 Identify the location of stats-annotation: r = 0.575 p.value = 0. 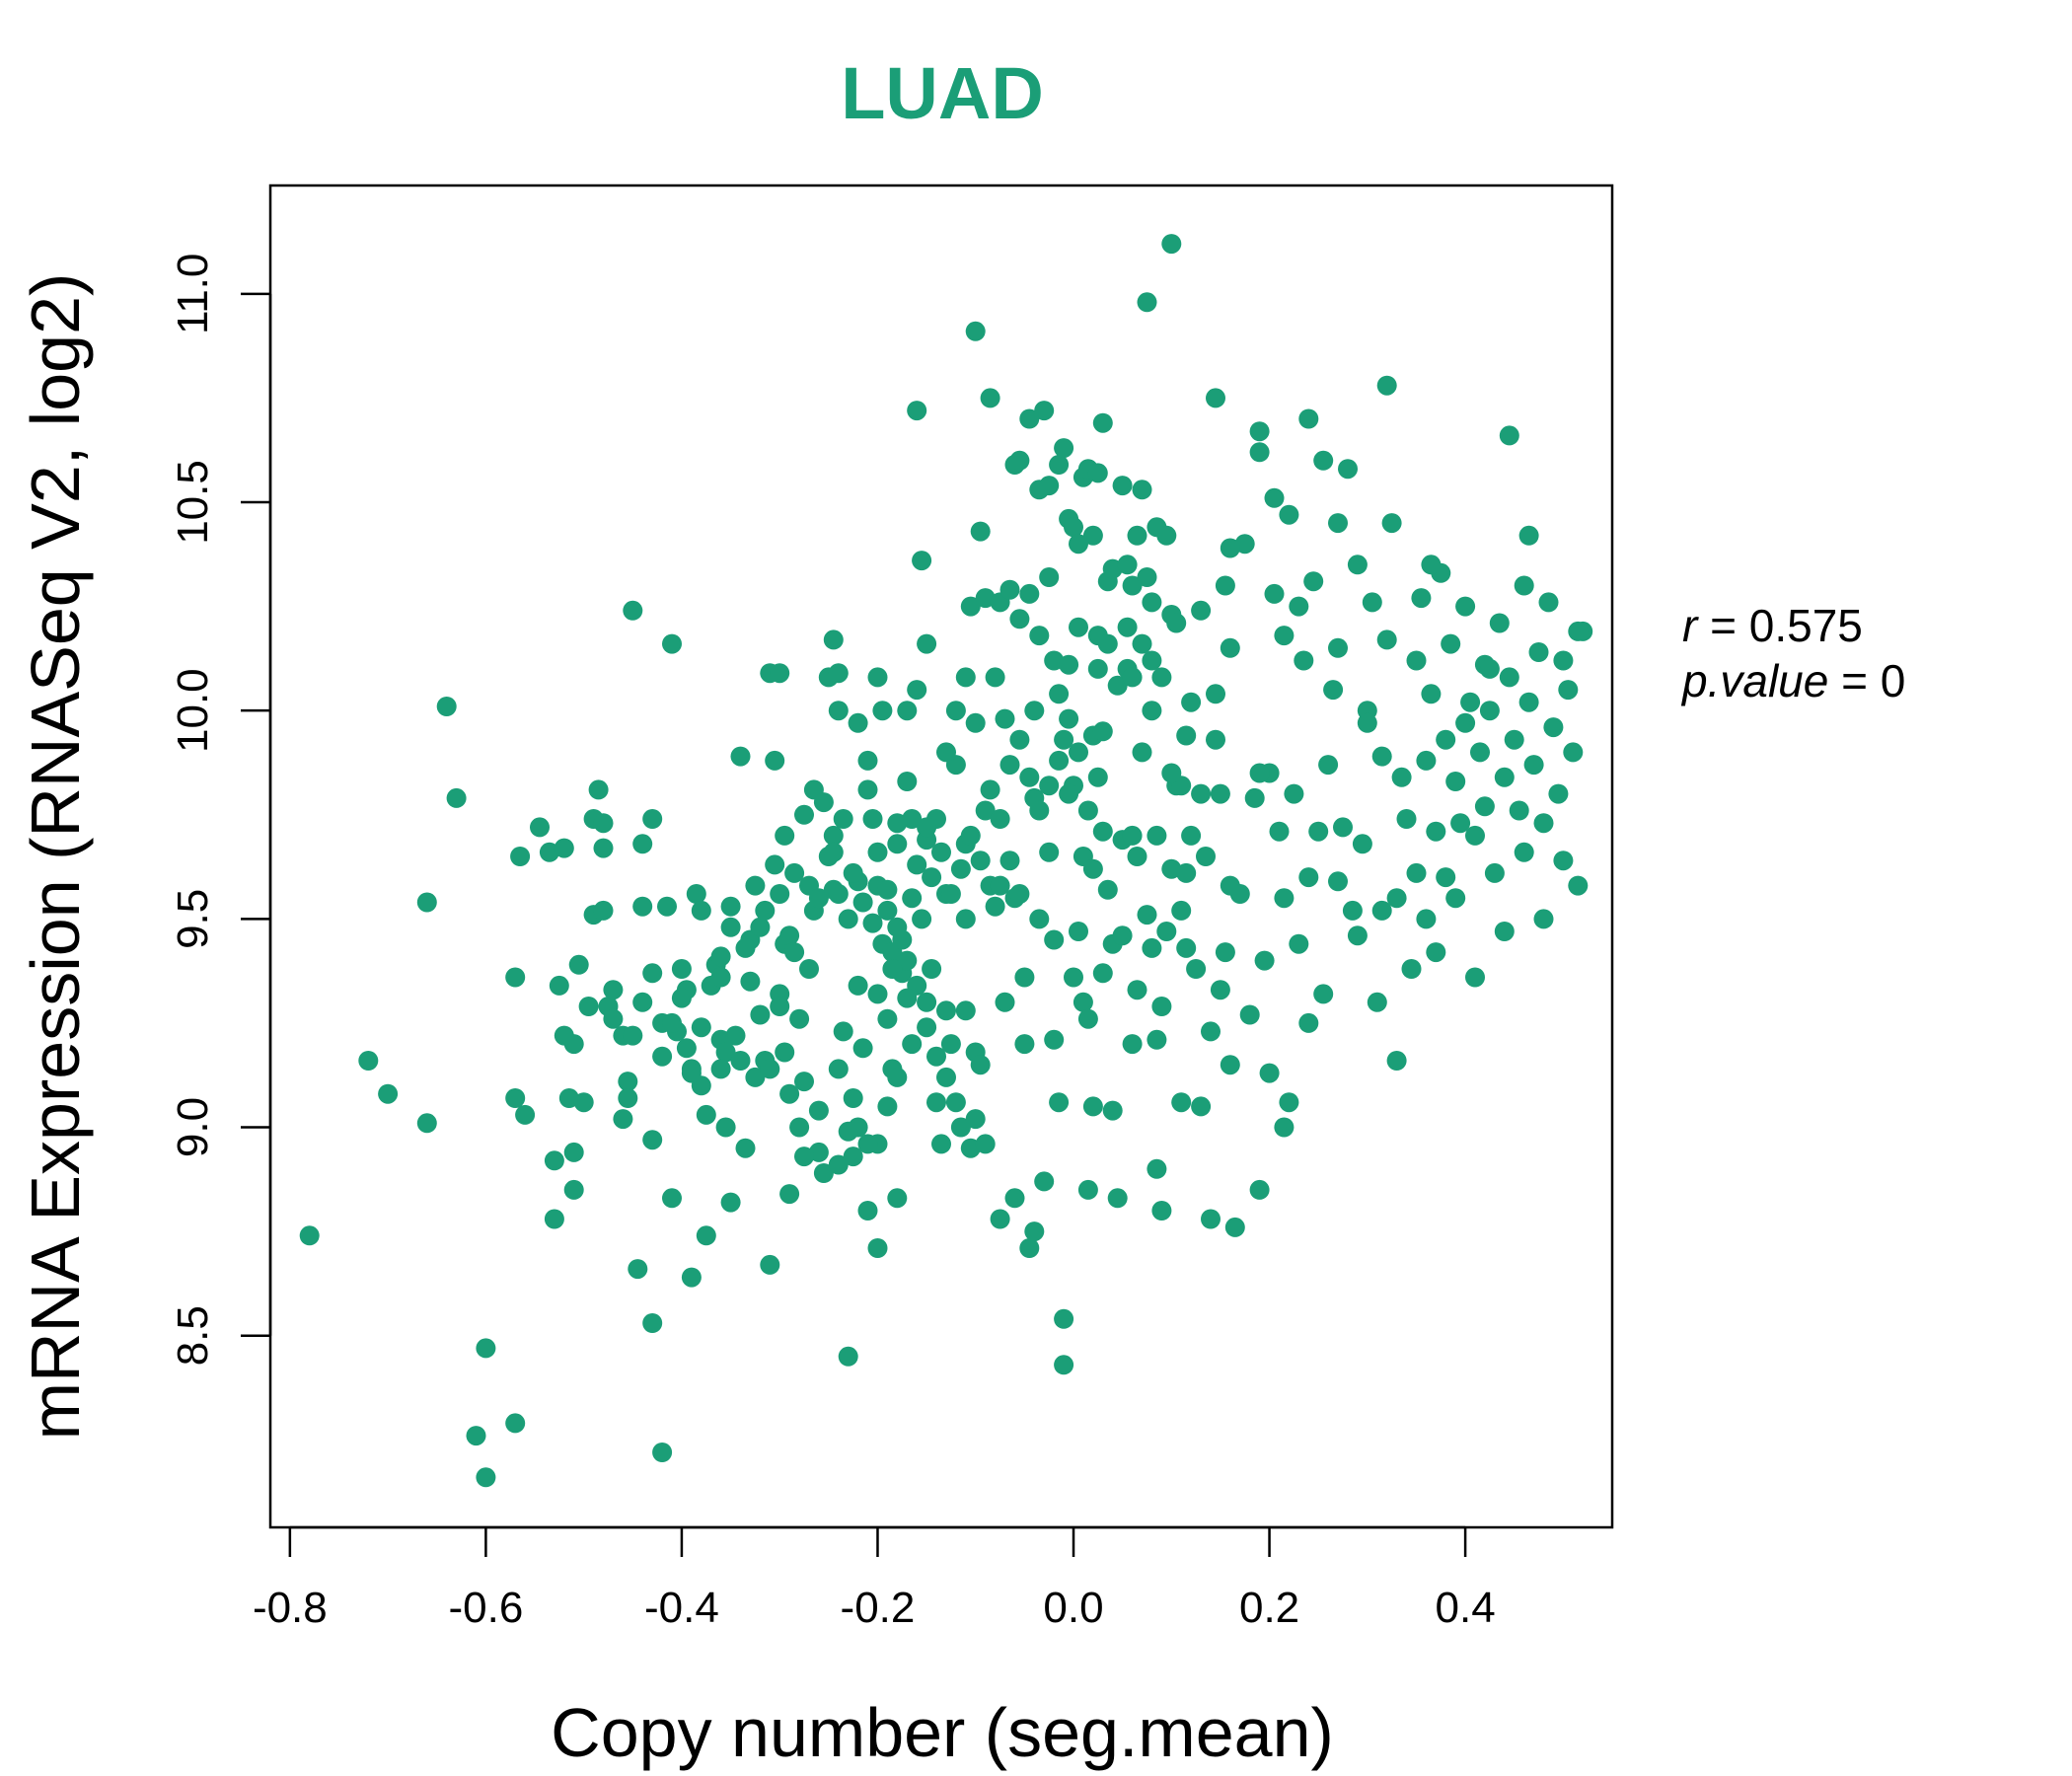
(1793, 653).